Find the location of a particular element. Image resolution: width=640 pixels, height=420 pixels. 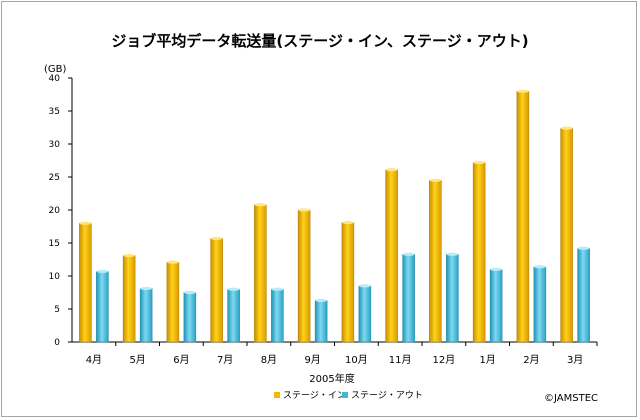

y-axis-label: (GB) is located at coordinates (55, 69).